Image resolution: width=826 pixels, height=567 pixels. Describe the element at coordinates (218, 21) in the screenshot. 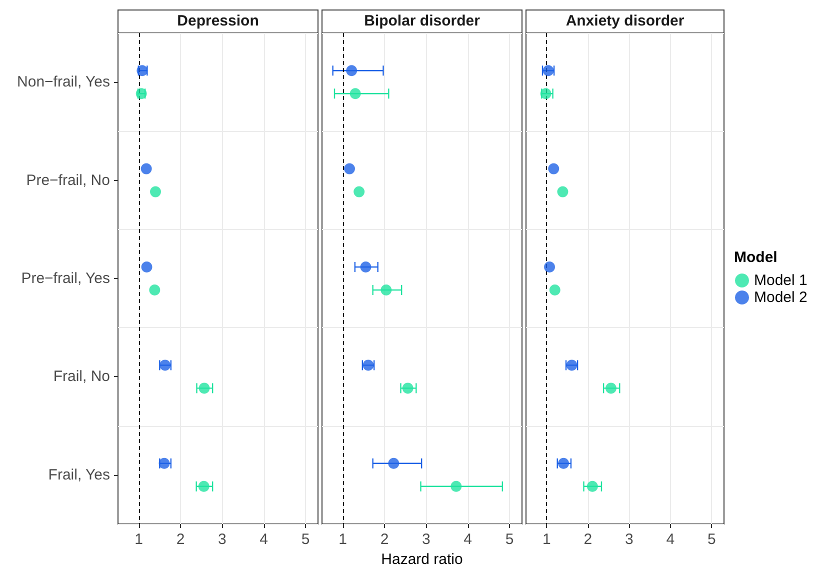

I see `chart-title: Depression` at that location.